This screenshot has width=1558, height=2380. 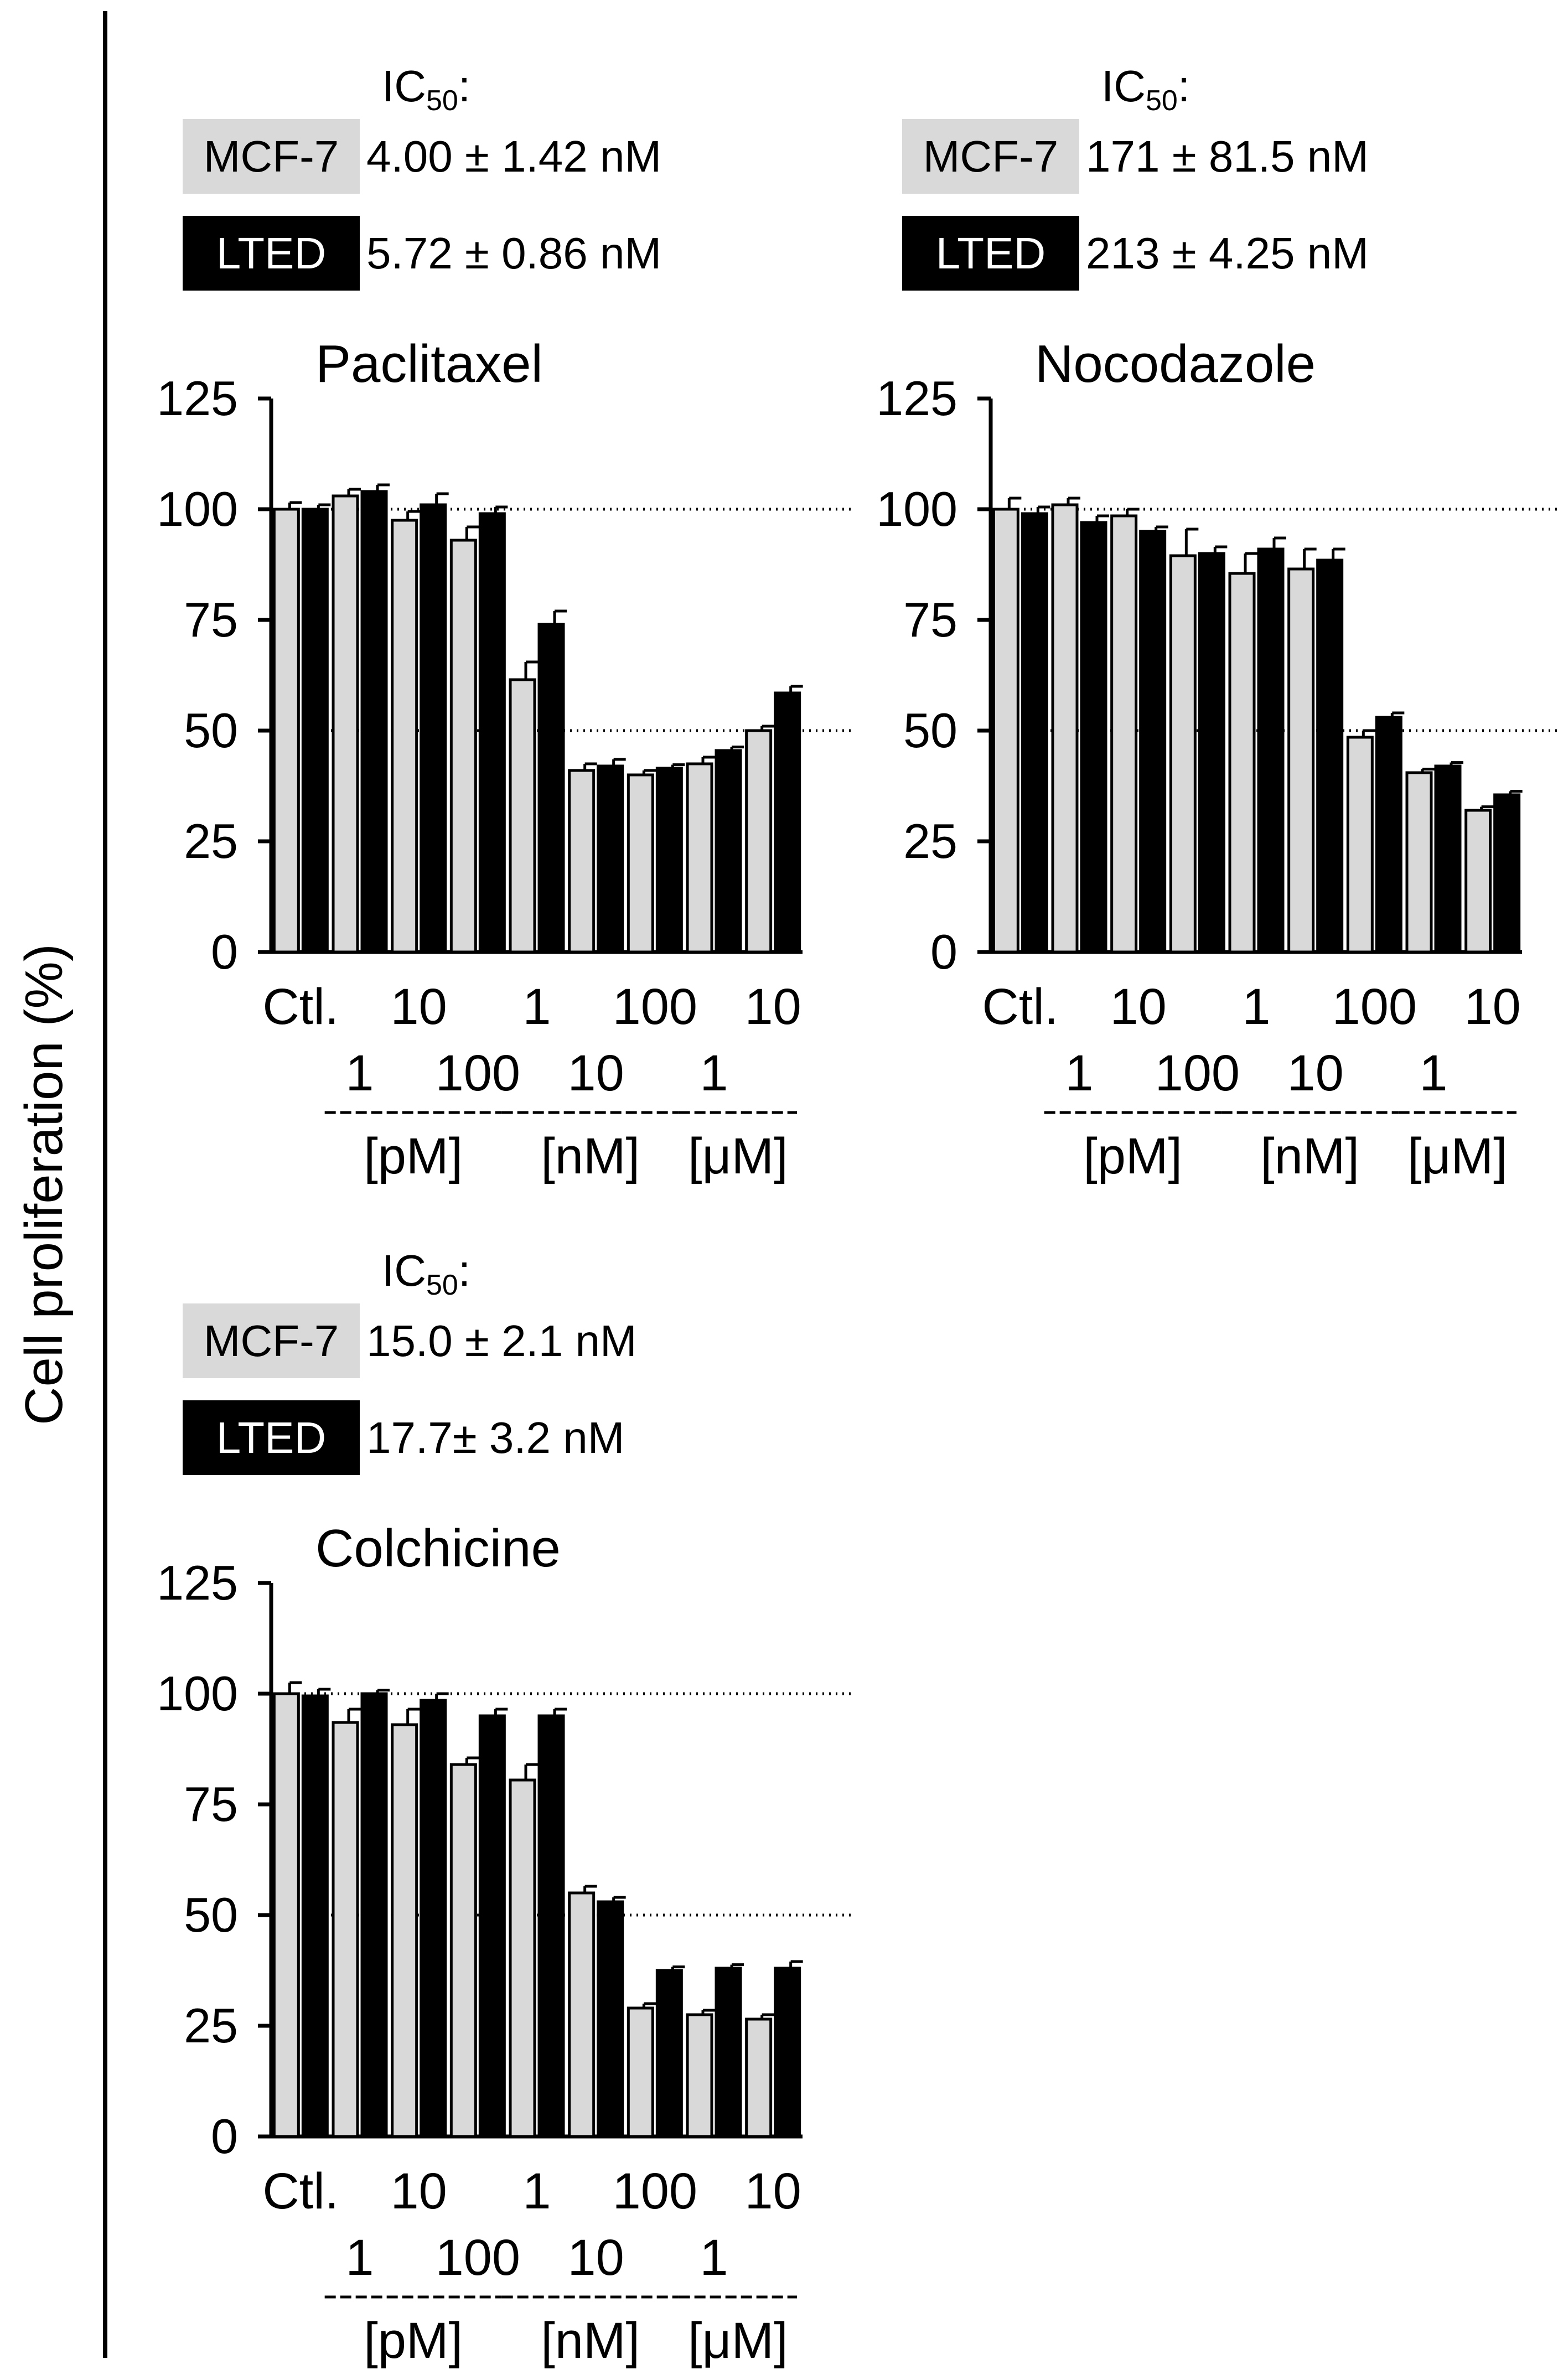 I want to click on mcf7-ic50-value: 15.0 ± 2.1 nM, so click(x=501, y=1340).